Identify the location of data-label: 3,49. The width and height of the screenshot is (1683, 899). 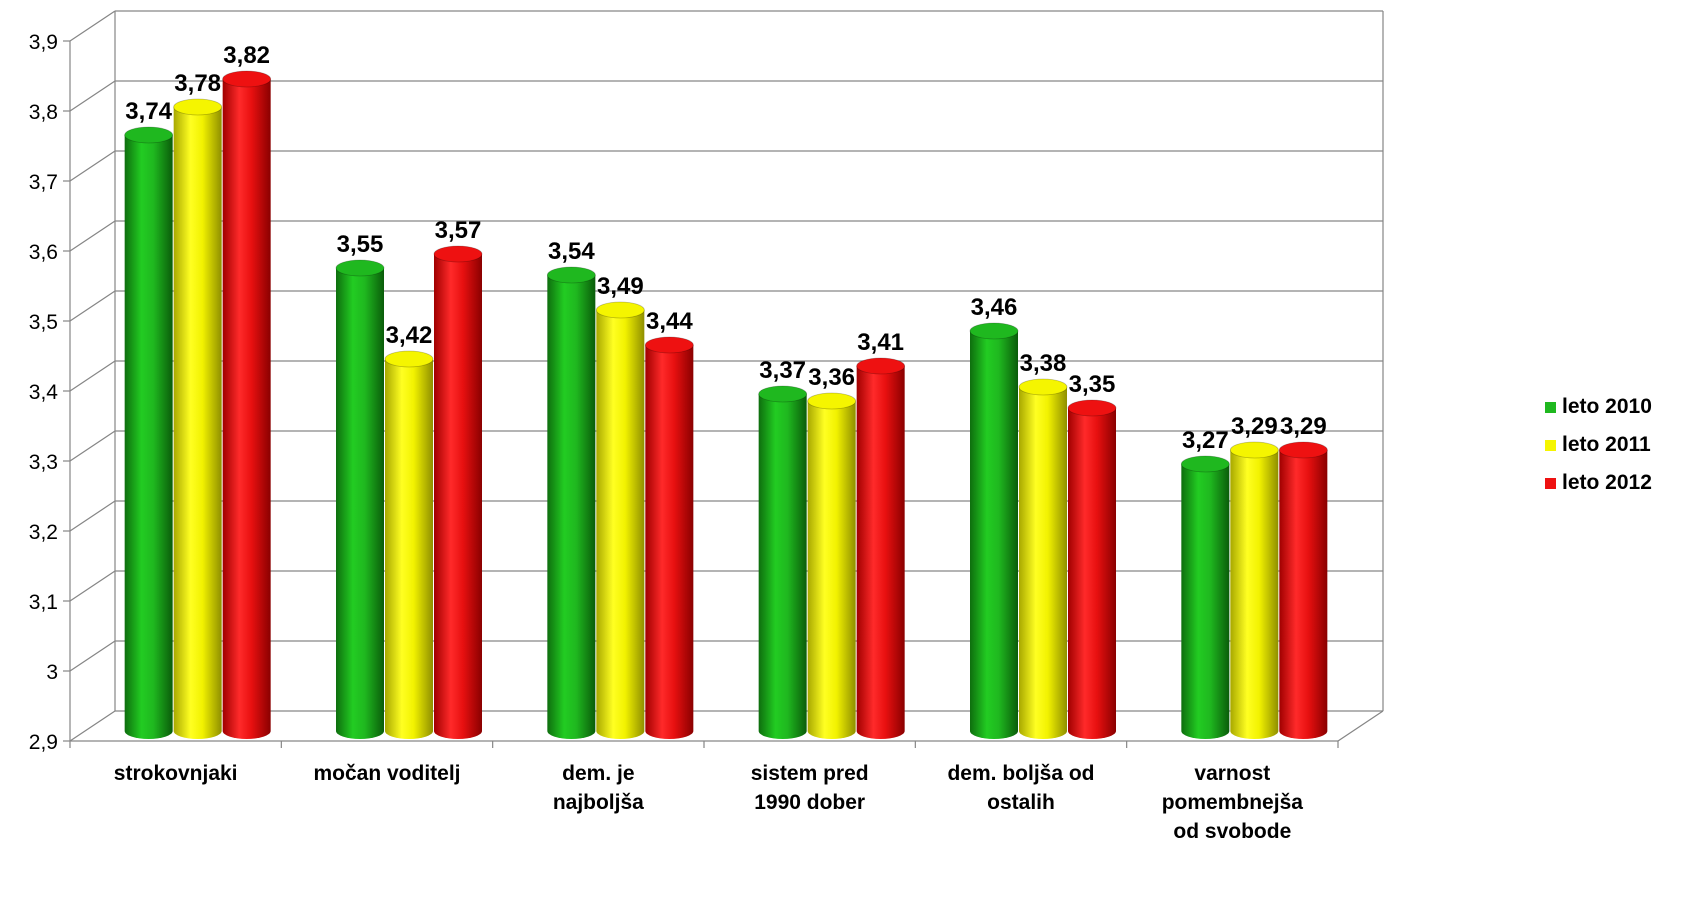
(620, 286).